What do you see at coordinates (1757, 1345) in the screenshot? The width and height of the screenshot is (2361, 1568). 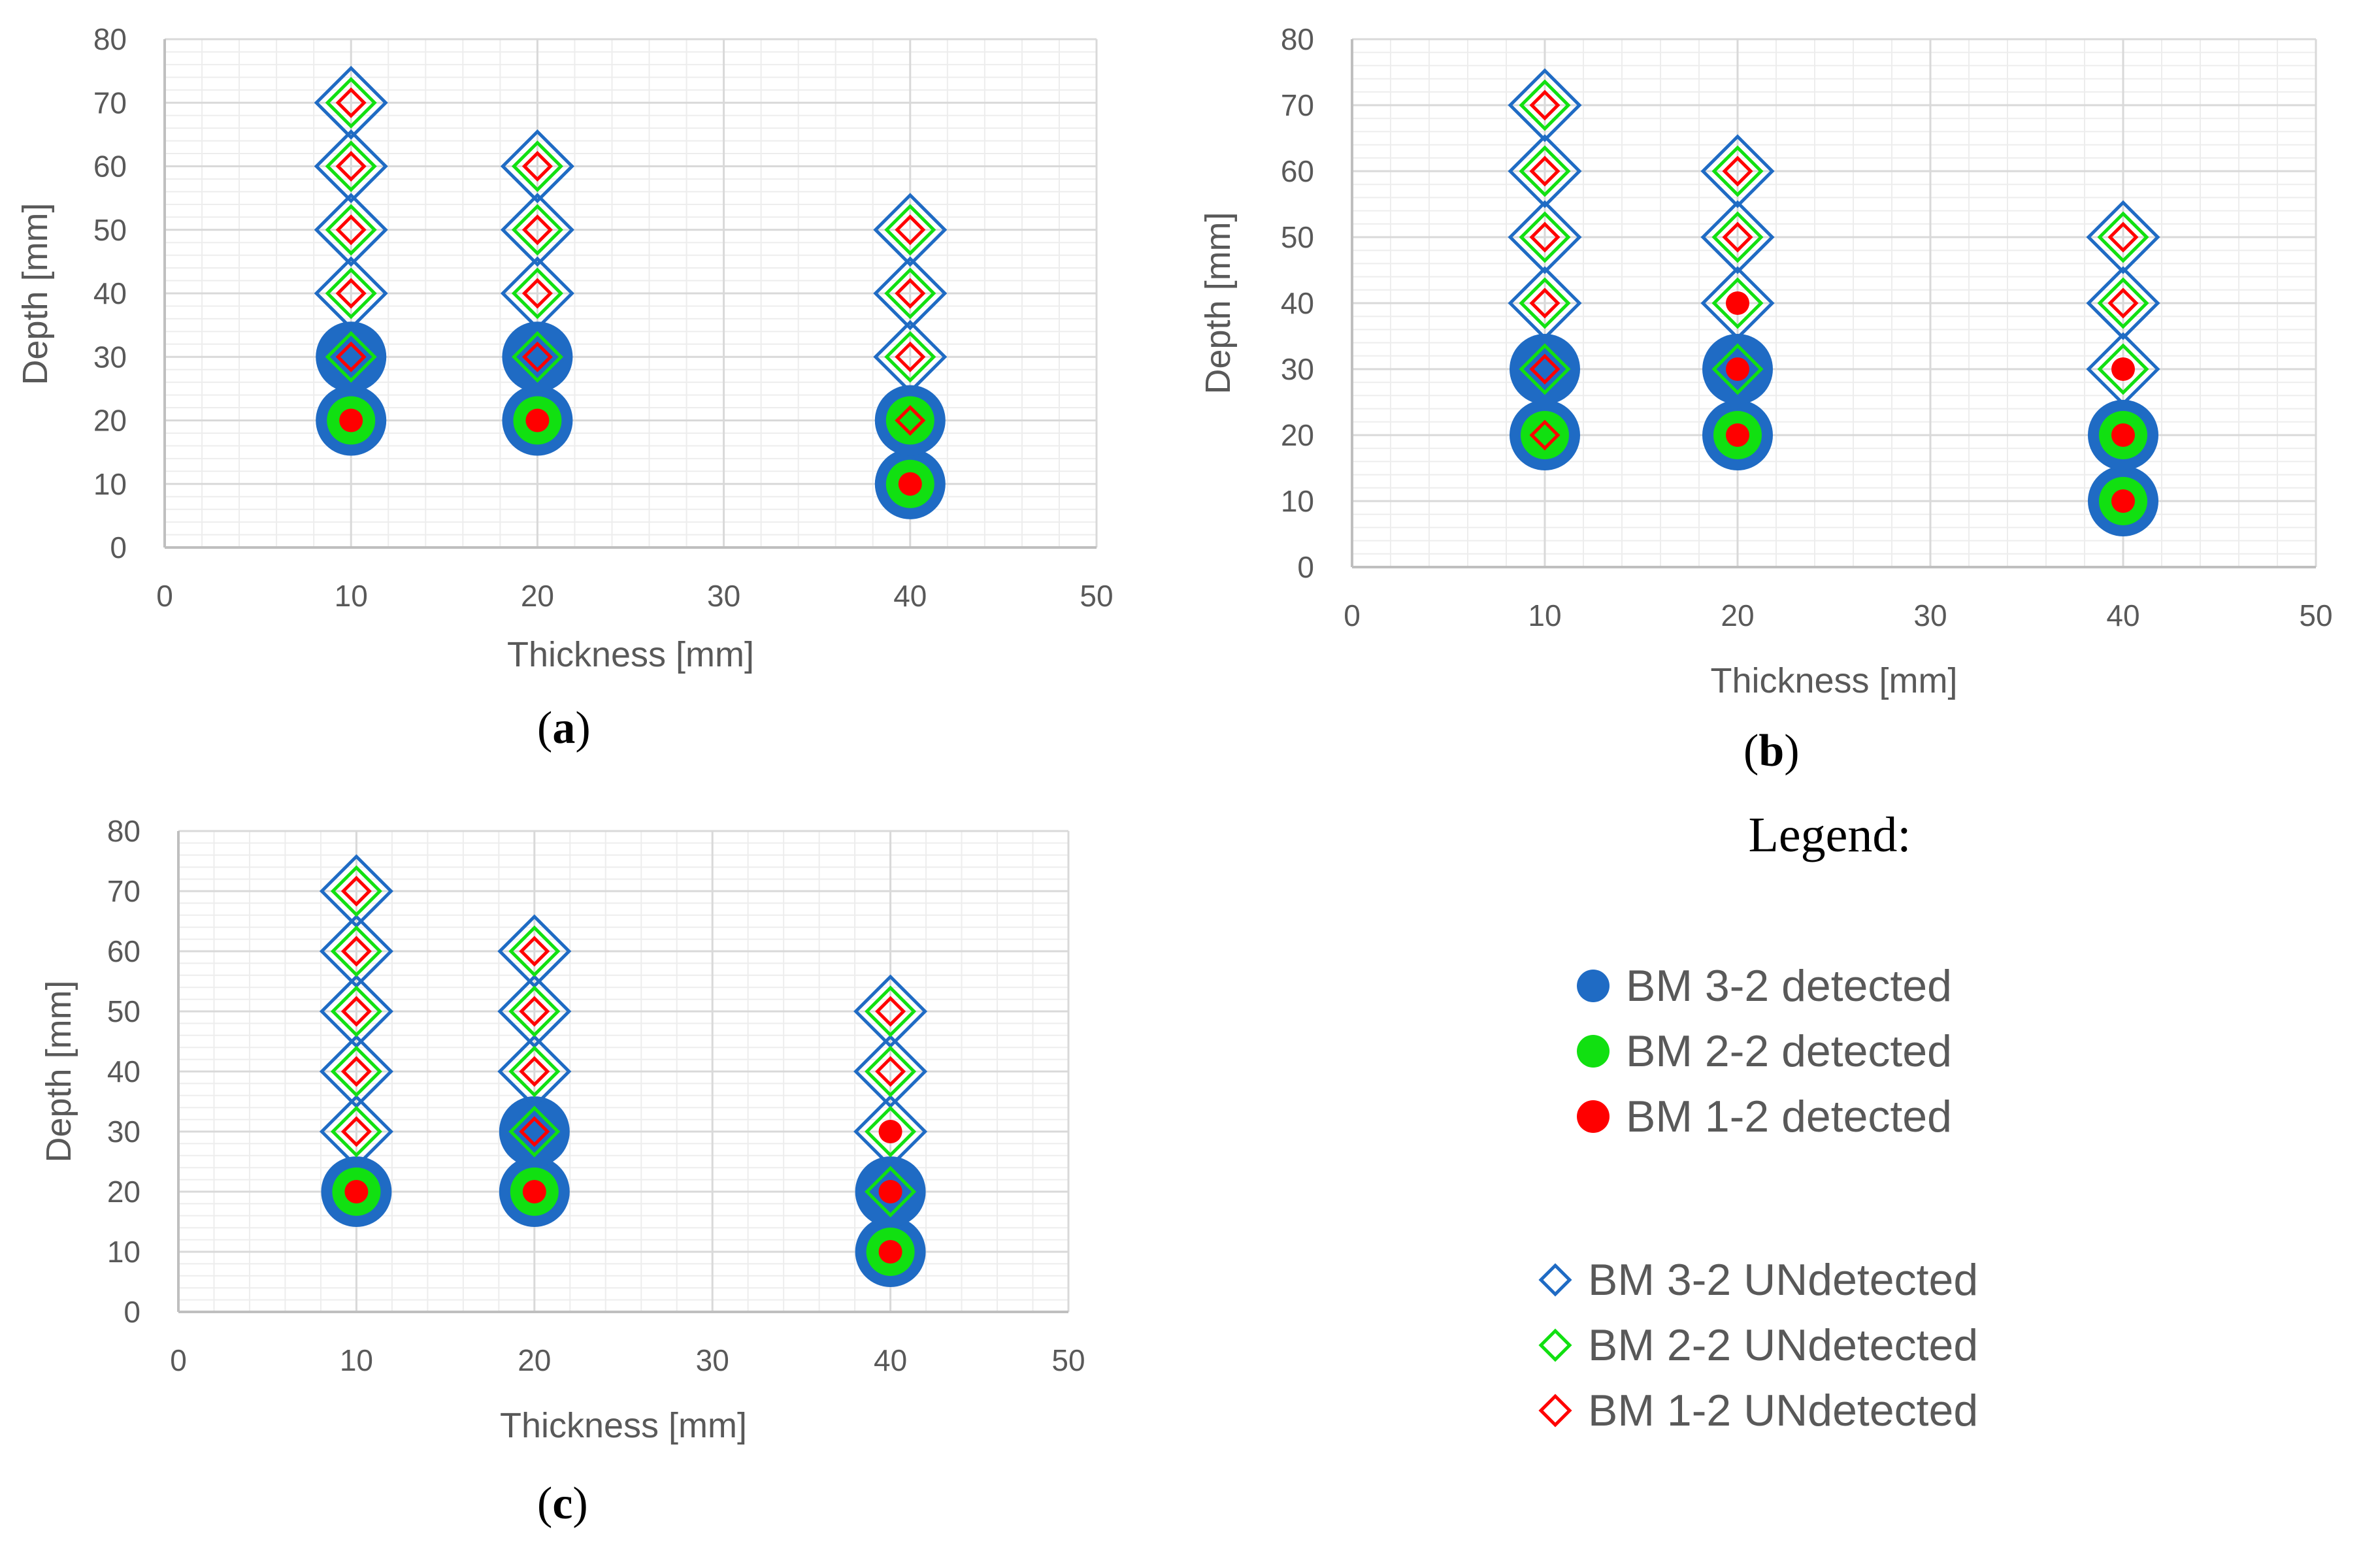 I see `legend-item-bm22-undetected: BM 2-2 UNdetected` at bounding box center [1757, 1345].